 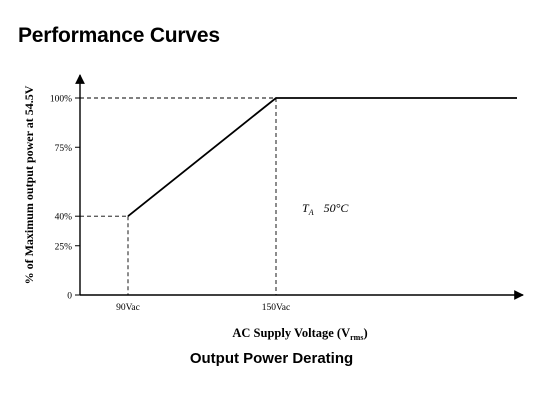 I want to click on chart-caption: Output Power Derating, so click(x=271, y=358).